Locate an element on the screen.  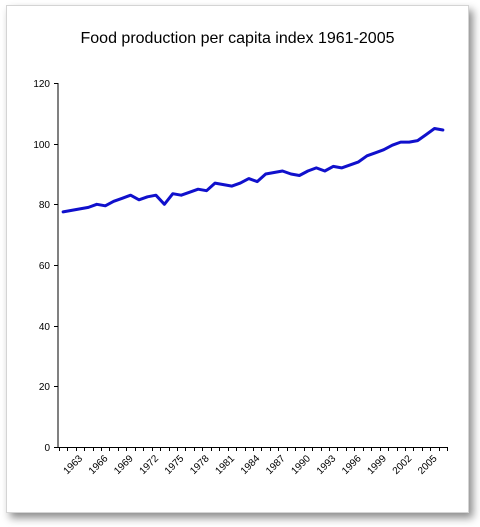
x-tick-label: 1993 is located at coordinates (327, 465).